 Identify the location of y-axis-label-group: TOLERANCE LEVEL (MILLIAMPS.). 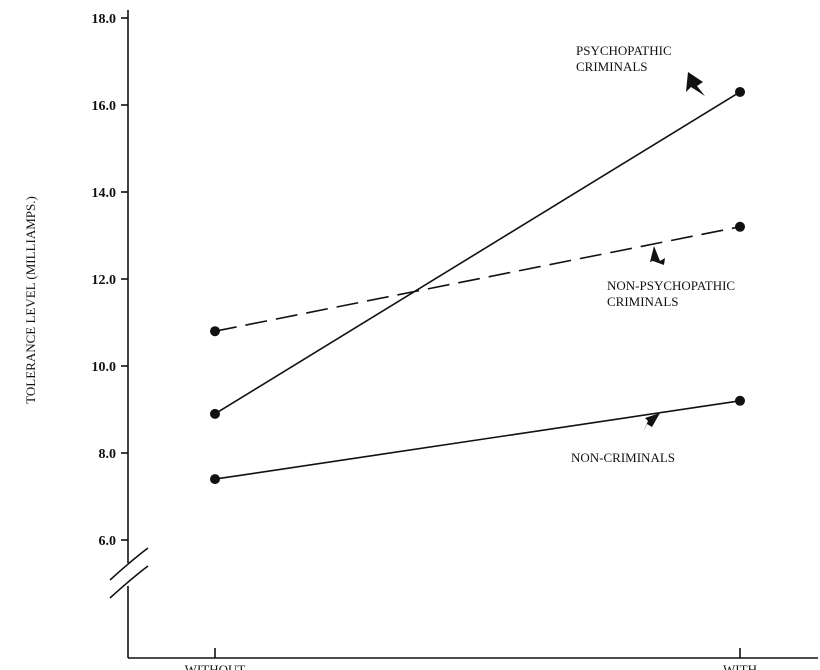
(30, 300).